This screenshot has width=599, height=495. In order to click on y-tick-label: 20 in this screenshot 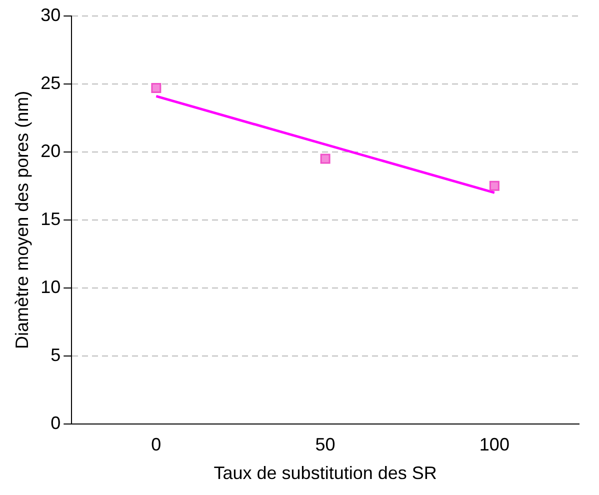, I will do `click(50, 150)`.